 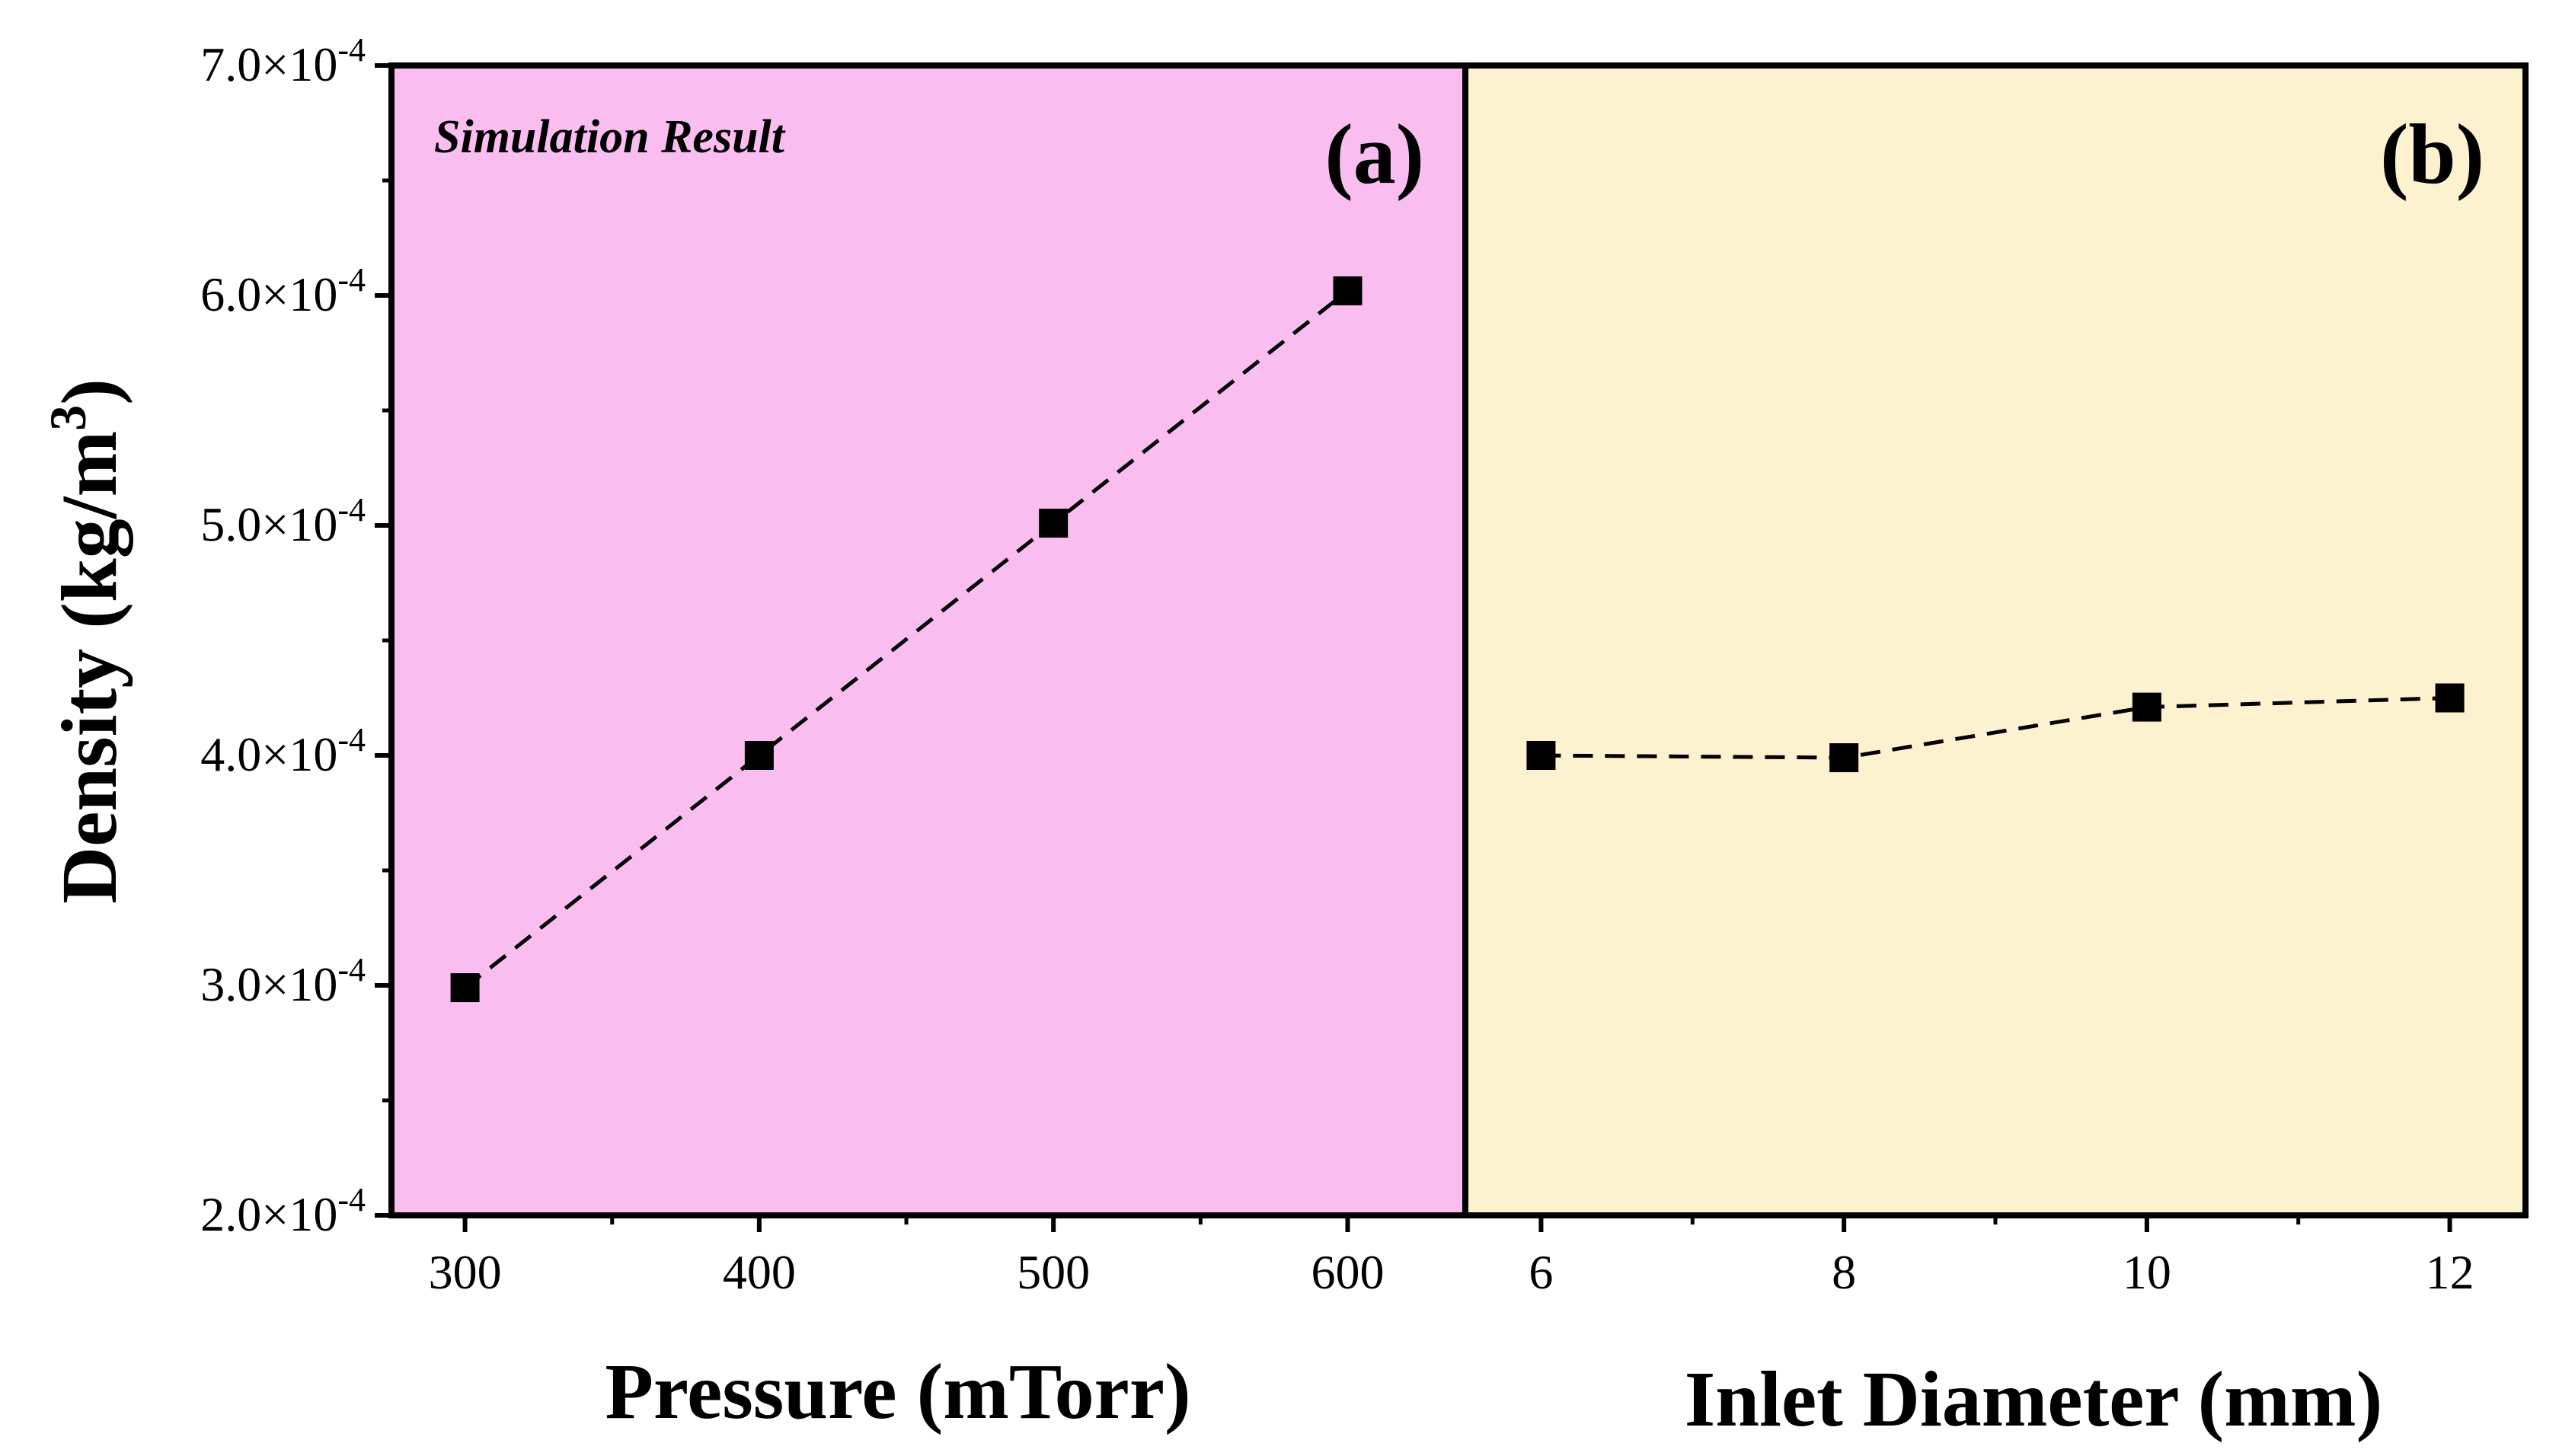 I want to click on panel-a-label: (a), so click(x=1374, y=154).